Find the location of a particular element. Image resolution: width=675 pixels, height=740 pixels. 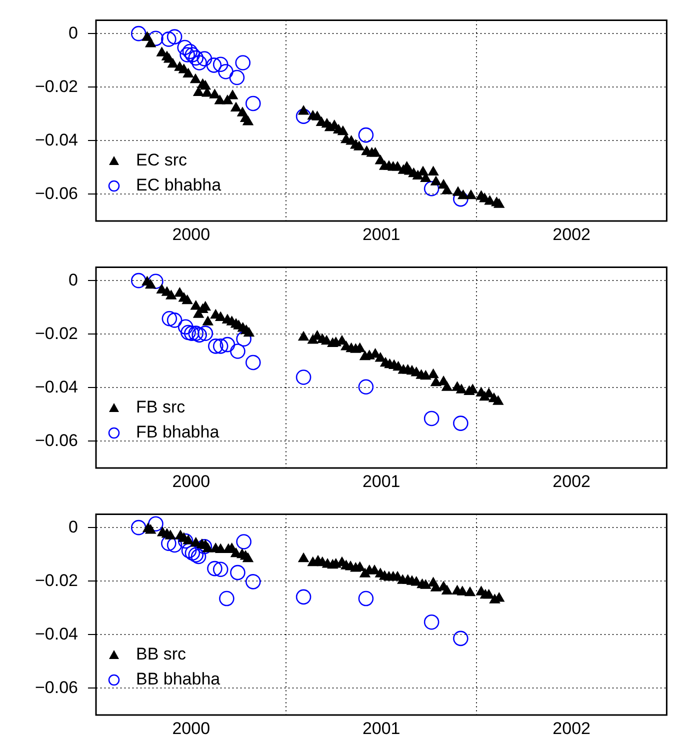

legend-label: BB bhabha is located at coordinates (178, 679).